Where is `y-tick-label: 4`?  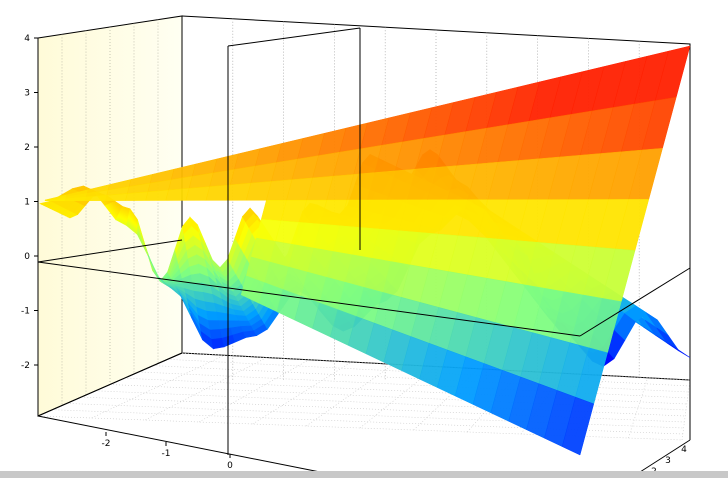
y-tick-label: 4 is located at coordinates (684, 450).